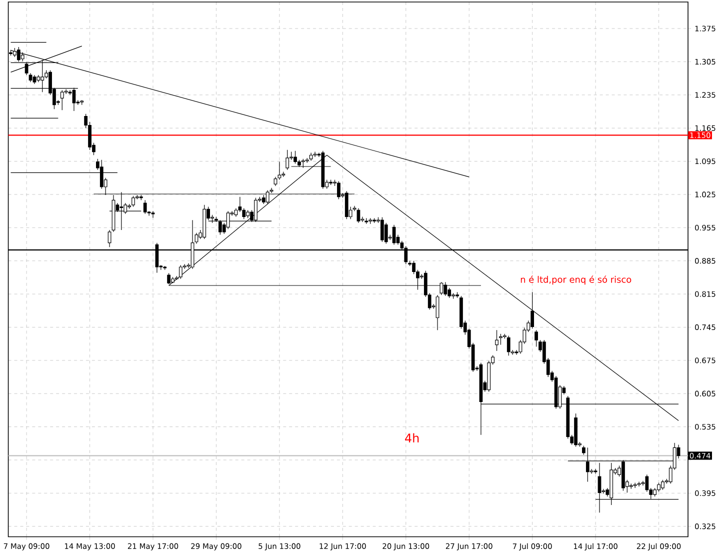  I want to click on annotation: 4h, so click(412, 437).